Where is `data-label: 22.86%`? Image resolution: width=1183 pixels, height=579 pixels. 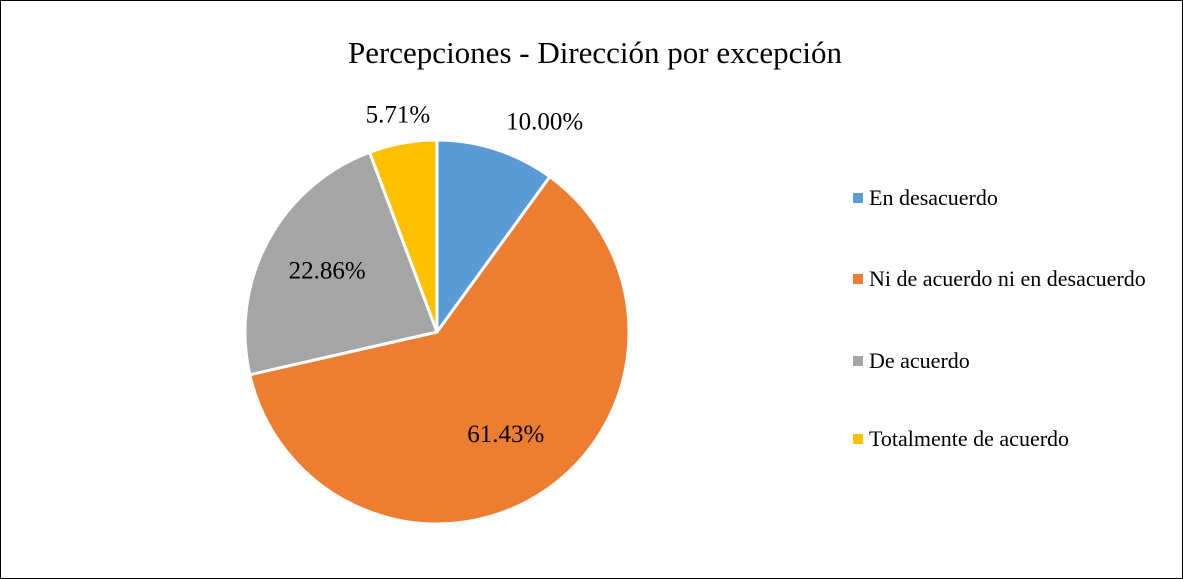
data-label: 22.86% is located at coordinates (327, 271).